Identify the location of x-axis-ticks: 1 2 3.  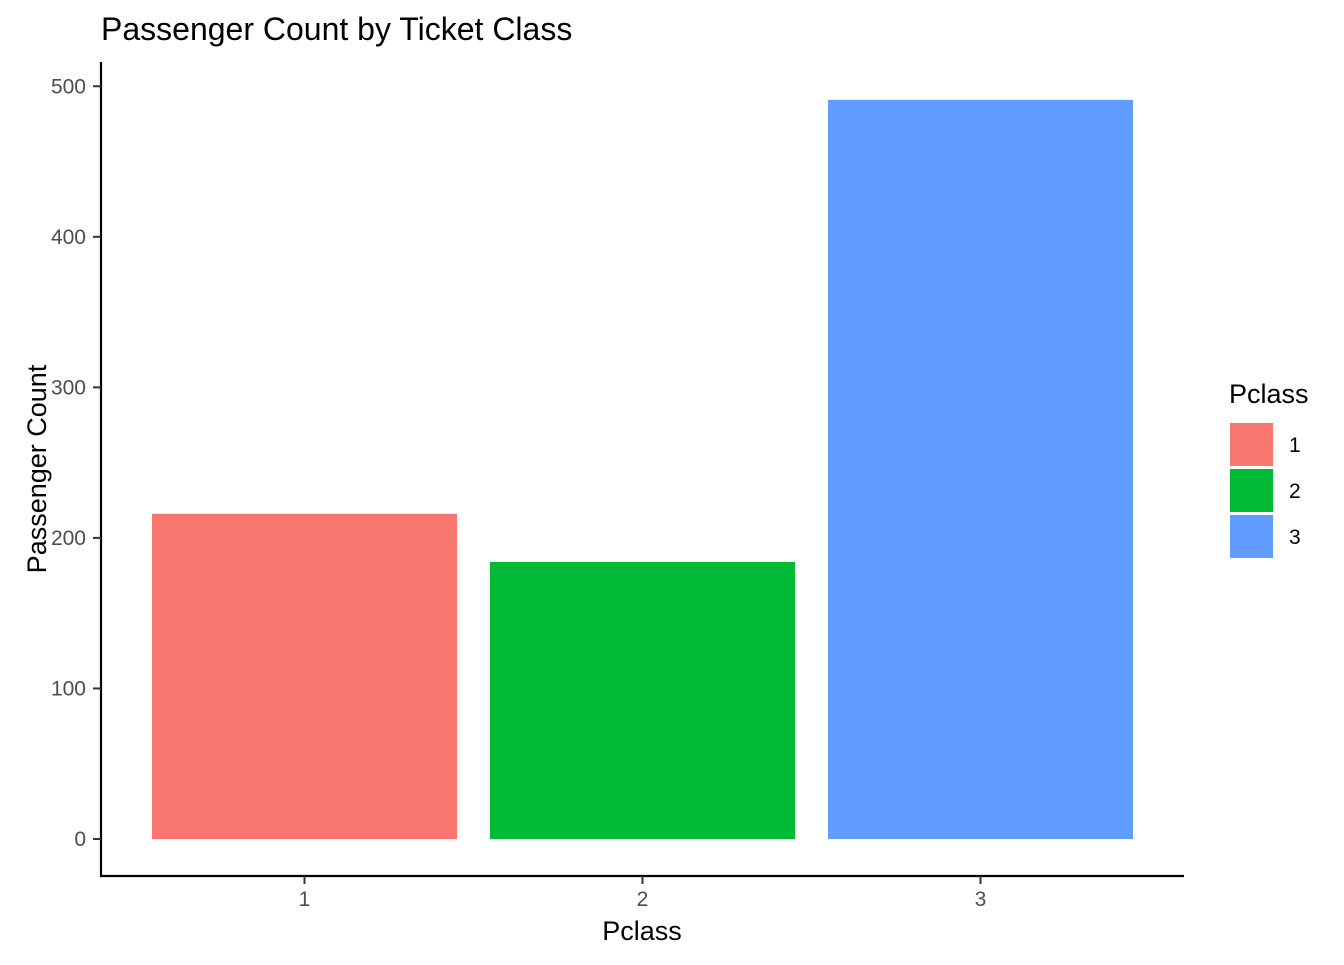
(643, 893).